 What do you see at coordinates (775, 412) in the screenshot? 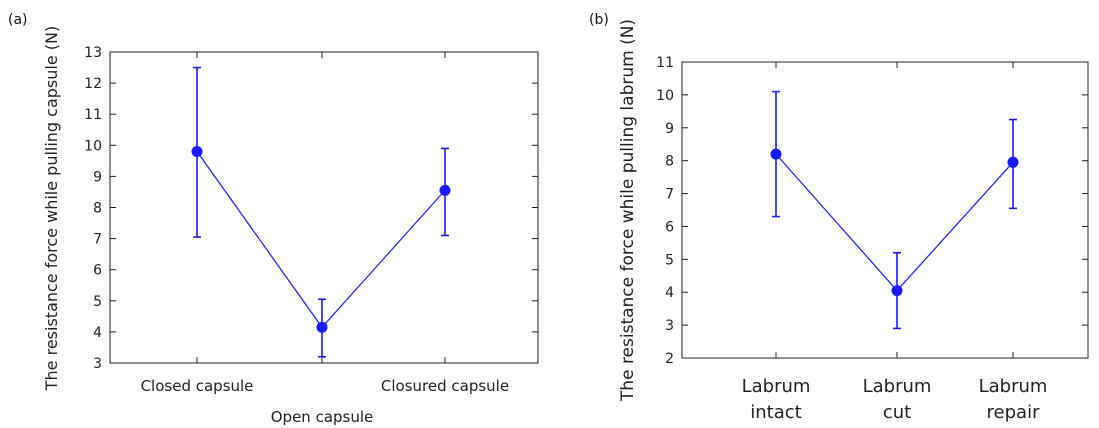
I see `x-category-label: intact` at bounding box center [775, 412].